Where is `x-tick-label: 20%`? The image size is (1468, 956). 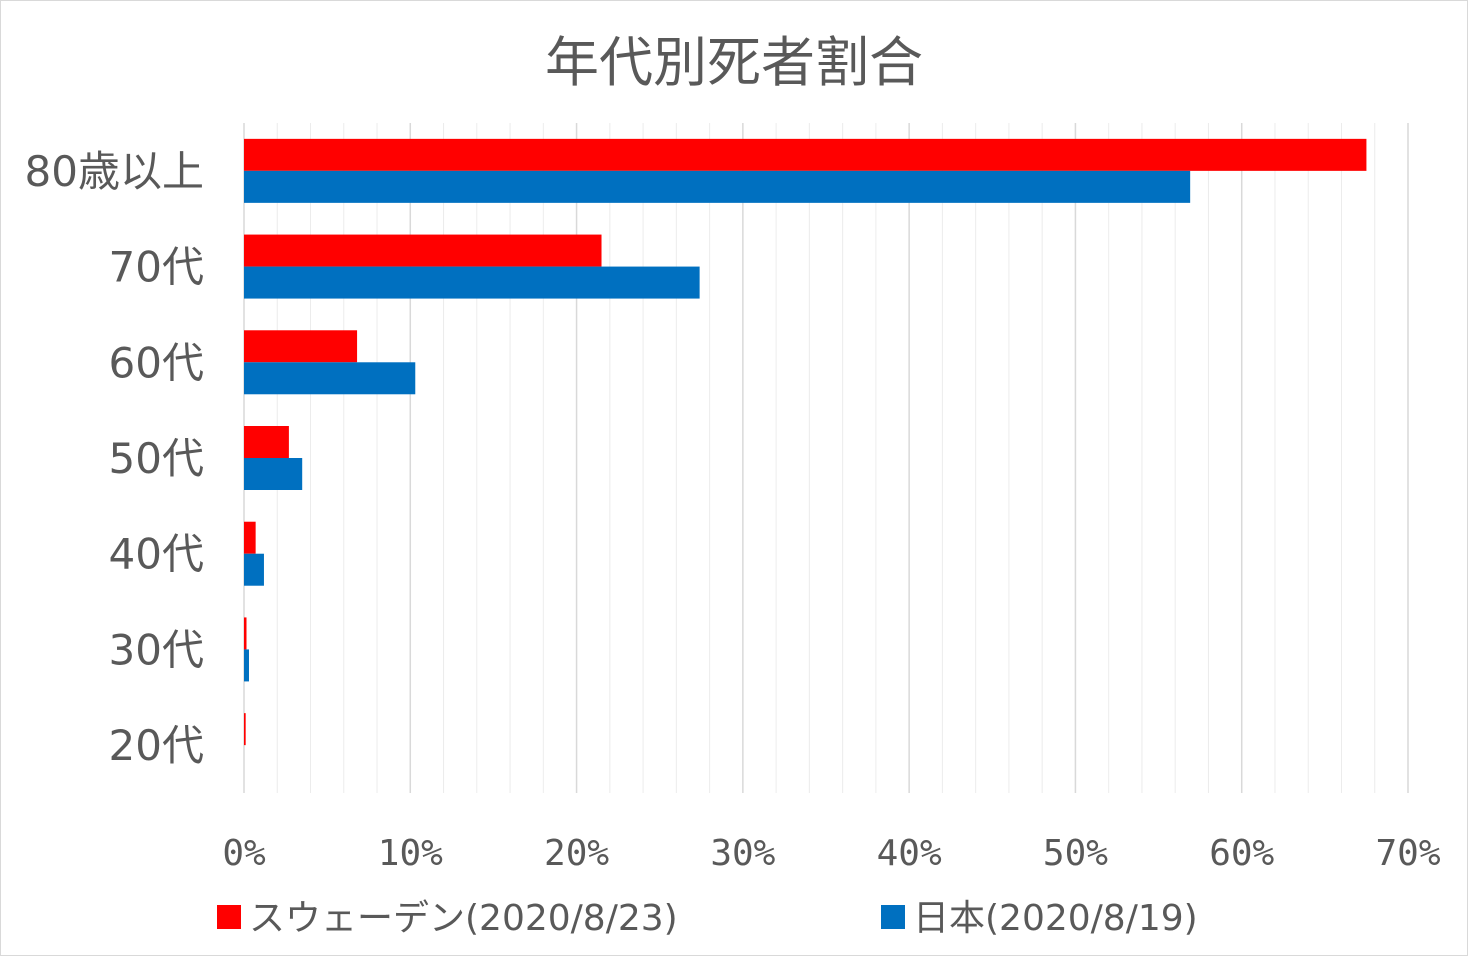 x-tick-label: 20% is located at coordinates (576, 853).